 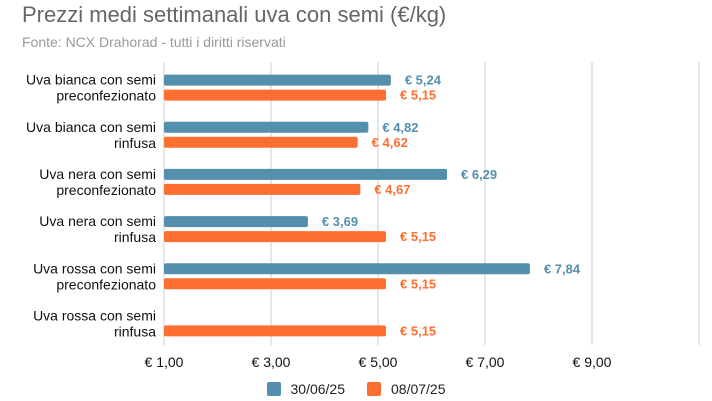 What do you see at coordinates (164, 362) in the screenshot?
I see `x-tick-label: € 1,00` at bounding box center [164, 362].